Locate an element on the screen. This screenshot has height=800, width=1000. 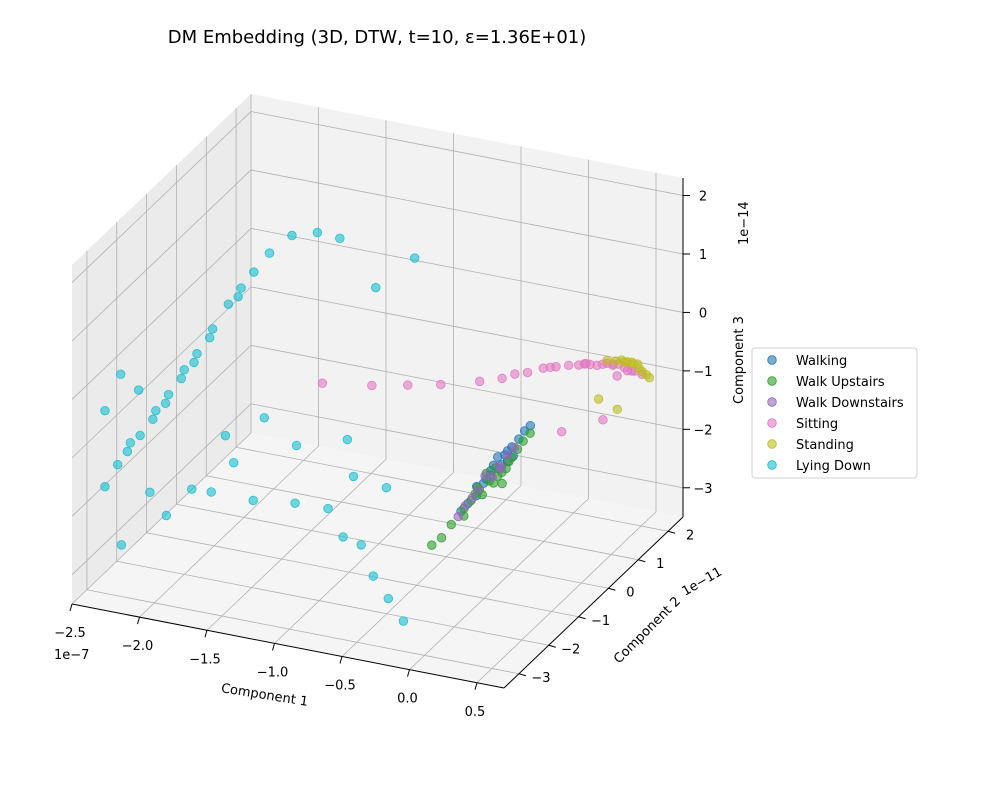
legend-label-lying-down: Lying Down is located at coordinates (833, 466).